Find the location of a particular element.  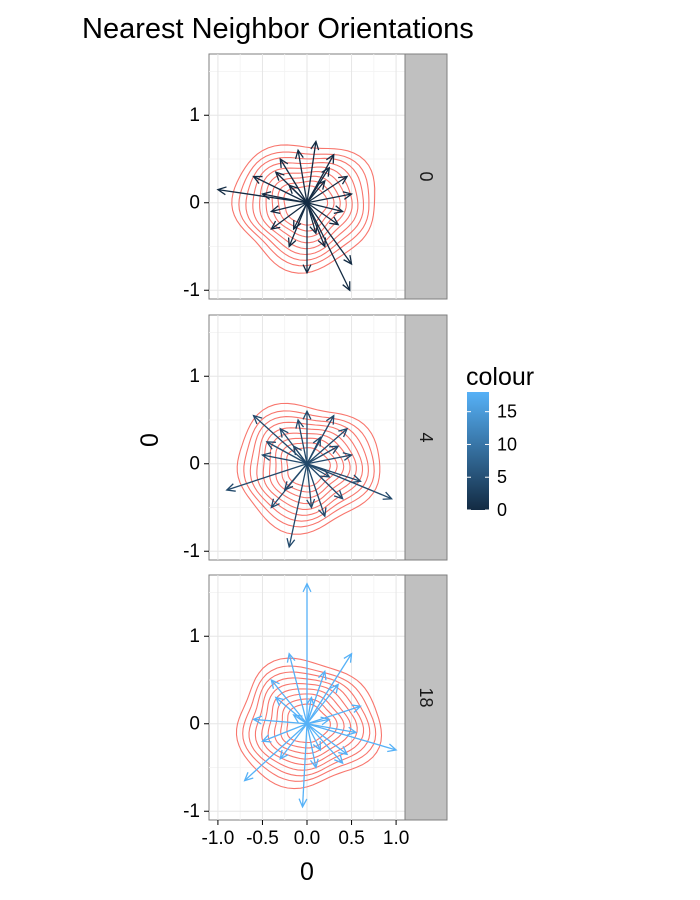

legend-tick-label: 15 is located at coordinates (507, 412).